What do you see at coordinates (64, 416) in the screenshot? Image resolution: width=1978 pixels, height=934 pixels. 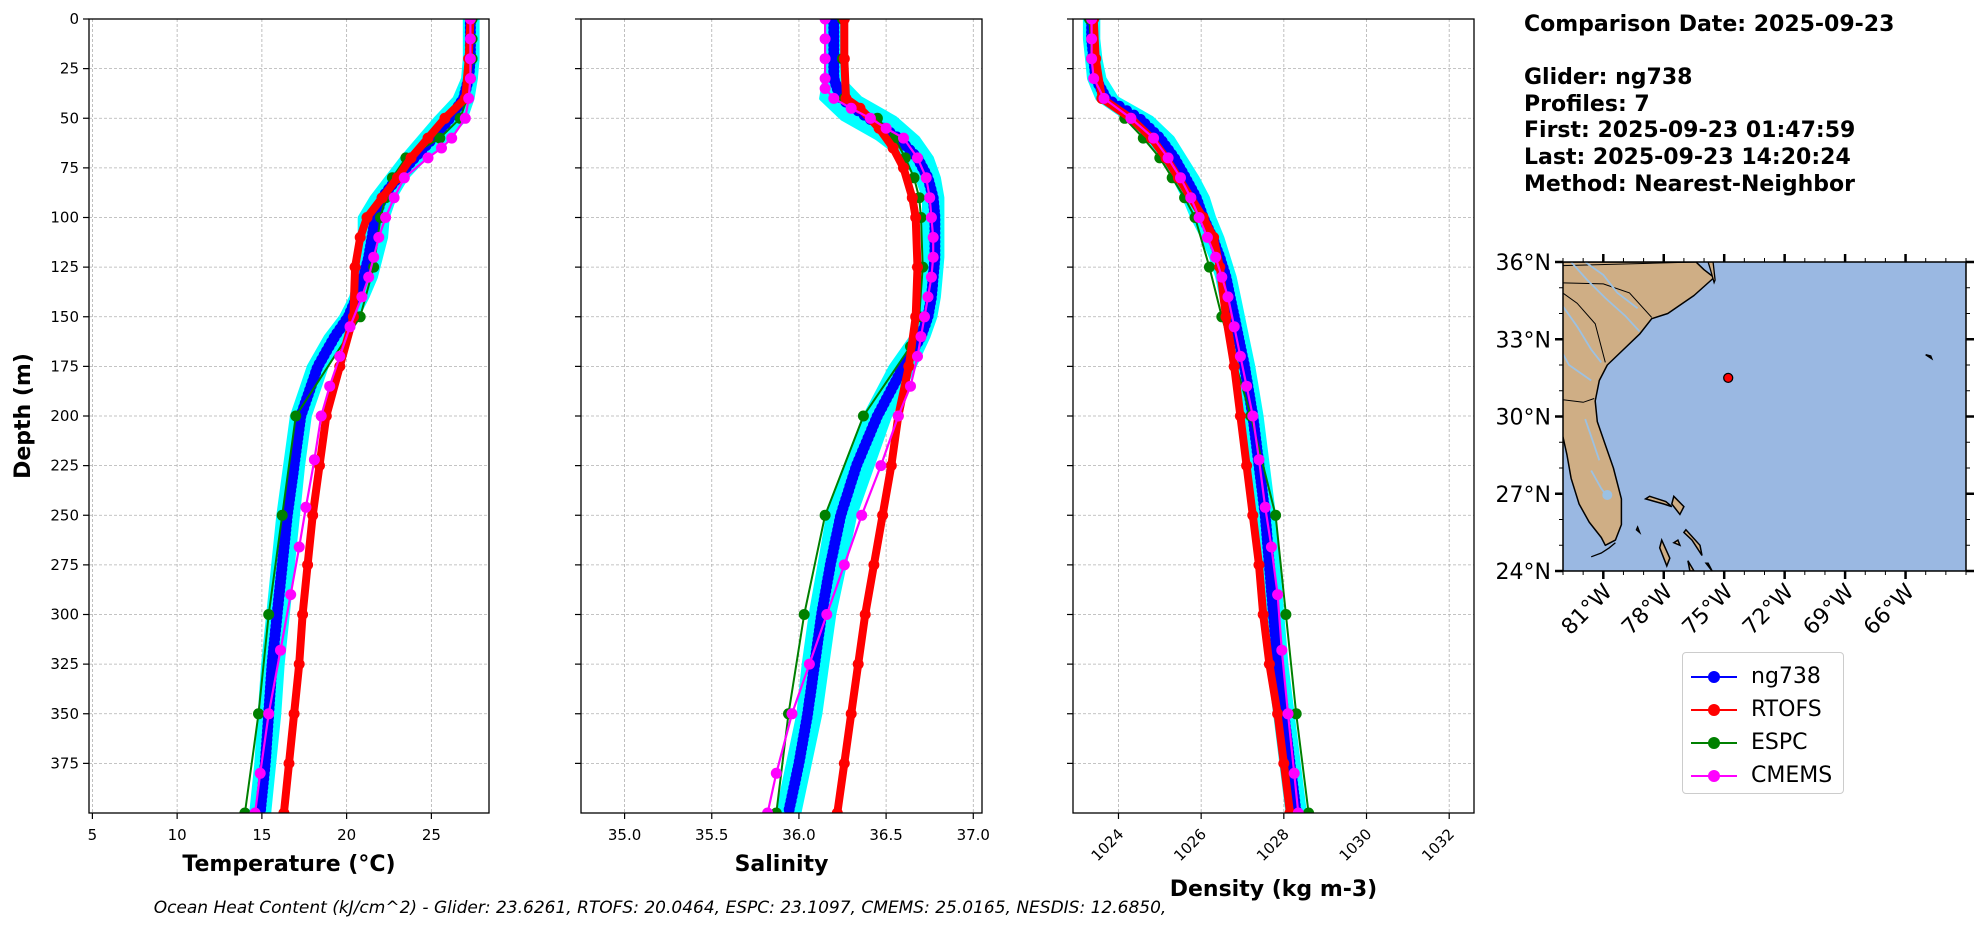 I see `y-tick-label: 200` at bounding box center [64, 416].